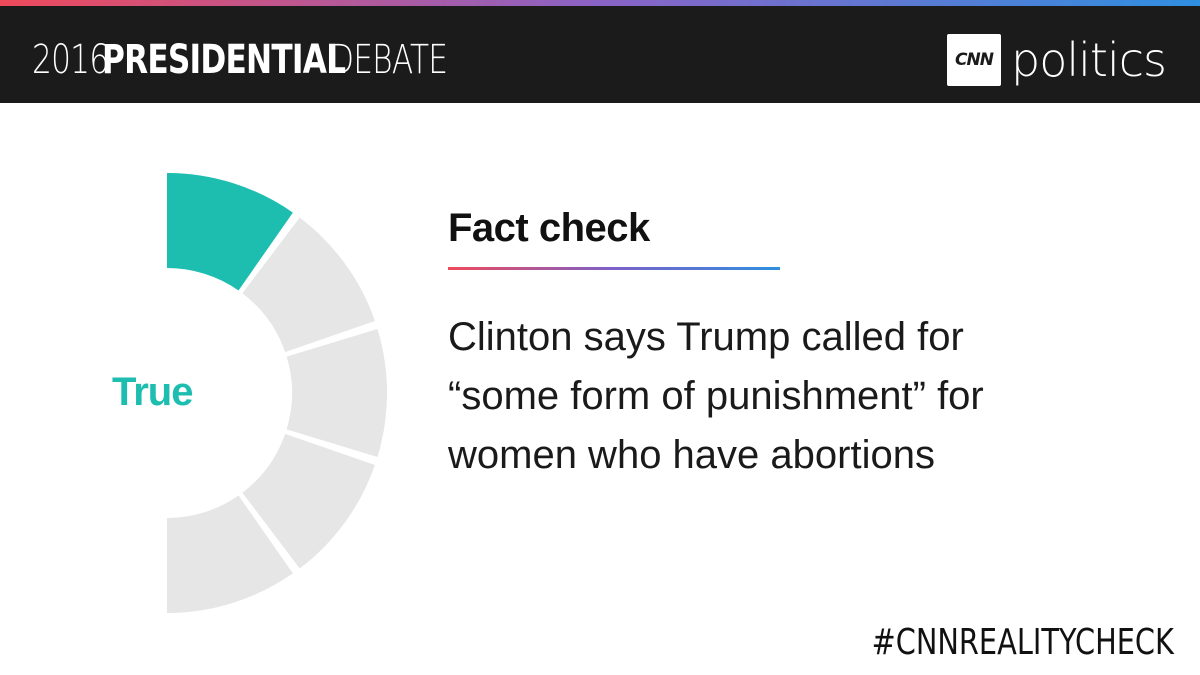 The width and height of the screenshot is (1200, 675). Describe the element at coordinates (1089, 60) in the screenshot. I see `politics-wordmark: politics` at that location.